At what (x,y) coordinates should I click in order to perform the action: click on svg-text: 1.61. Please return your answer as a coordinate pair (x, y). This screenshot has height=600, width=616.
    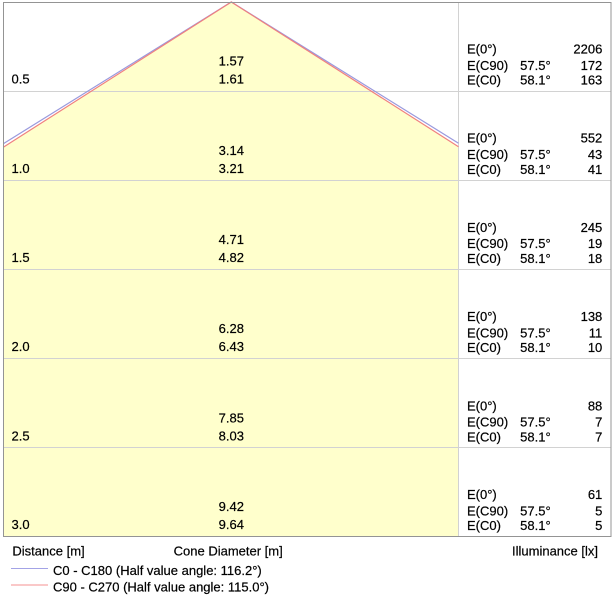
    Looking at the image, I should click on (231, 79).